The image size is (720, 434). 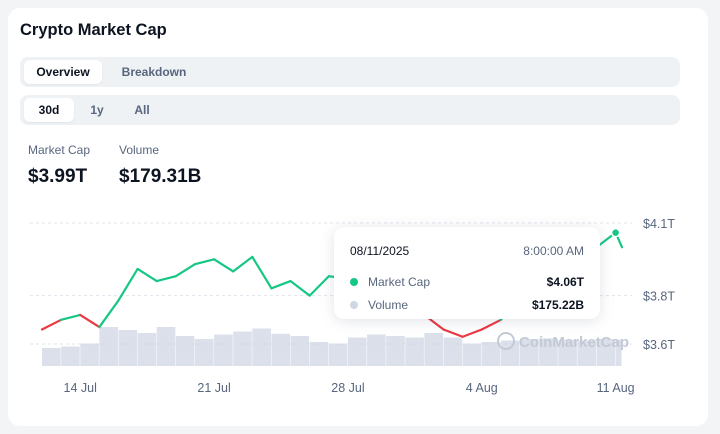 What do you see at coordinates (557, 305) in the screenshot?
I see `tooltip-volume-value: $175.22B` at bounding box center [557, 305].